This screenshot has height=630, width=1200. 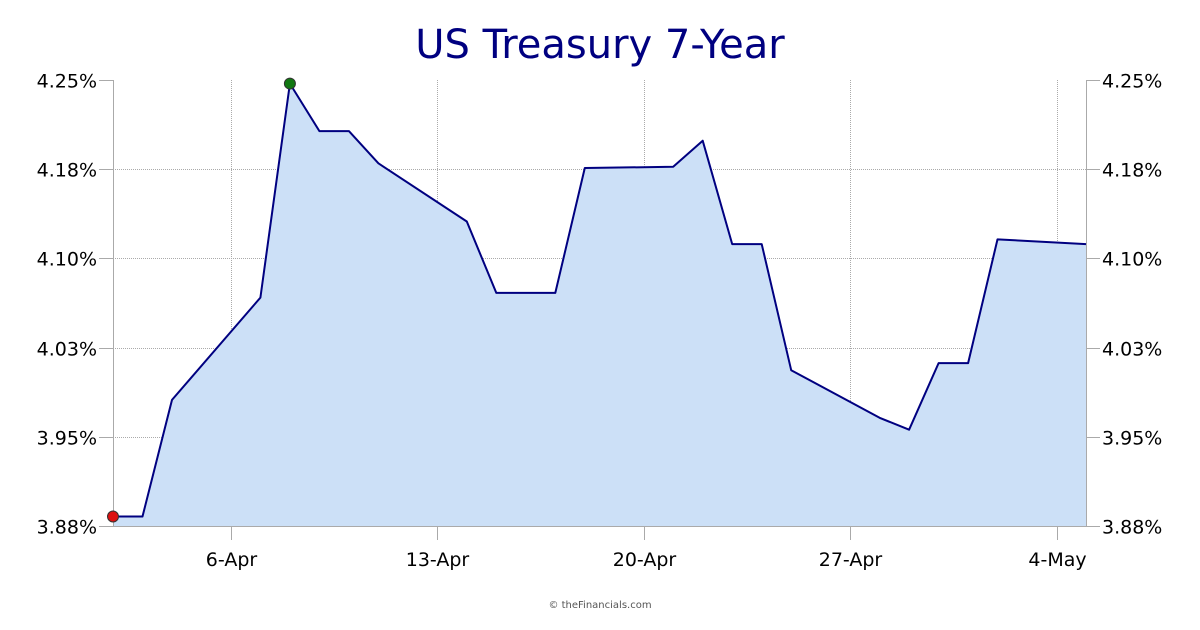 I want to click on high-marker, so click(x=289, y=83).